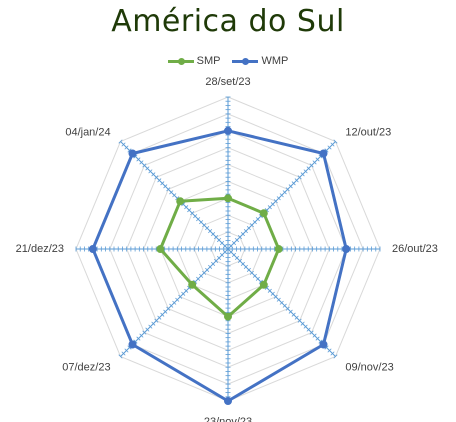 The height and width of the screenshot is (422, 456). I want to click on category-label: 07/dez/23, so click(86, 367).